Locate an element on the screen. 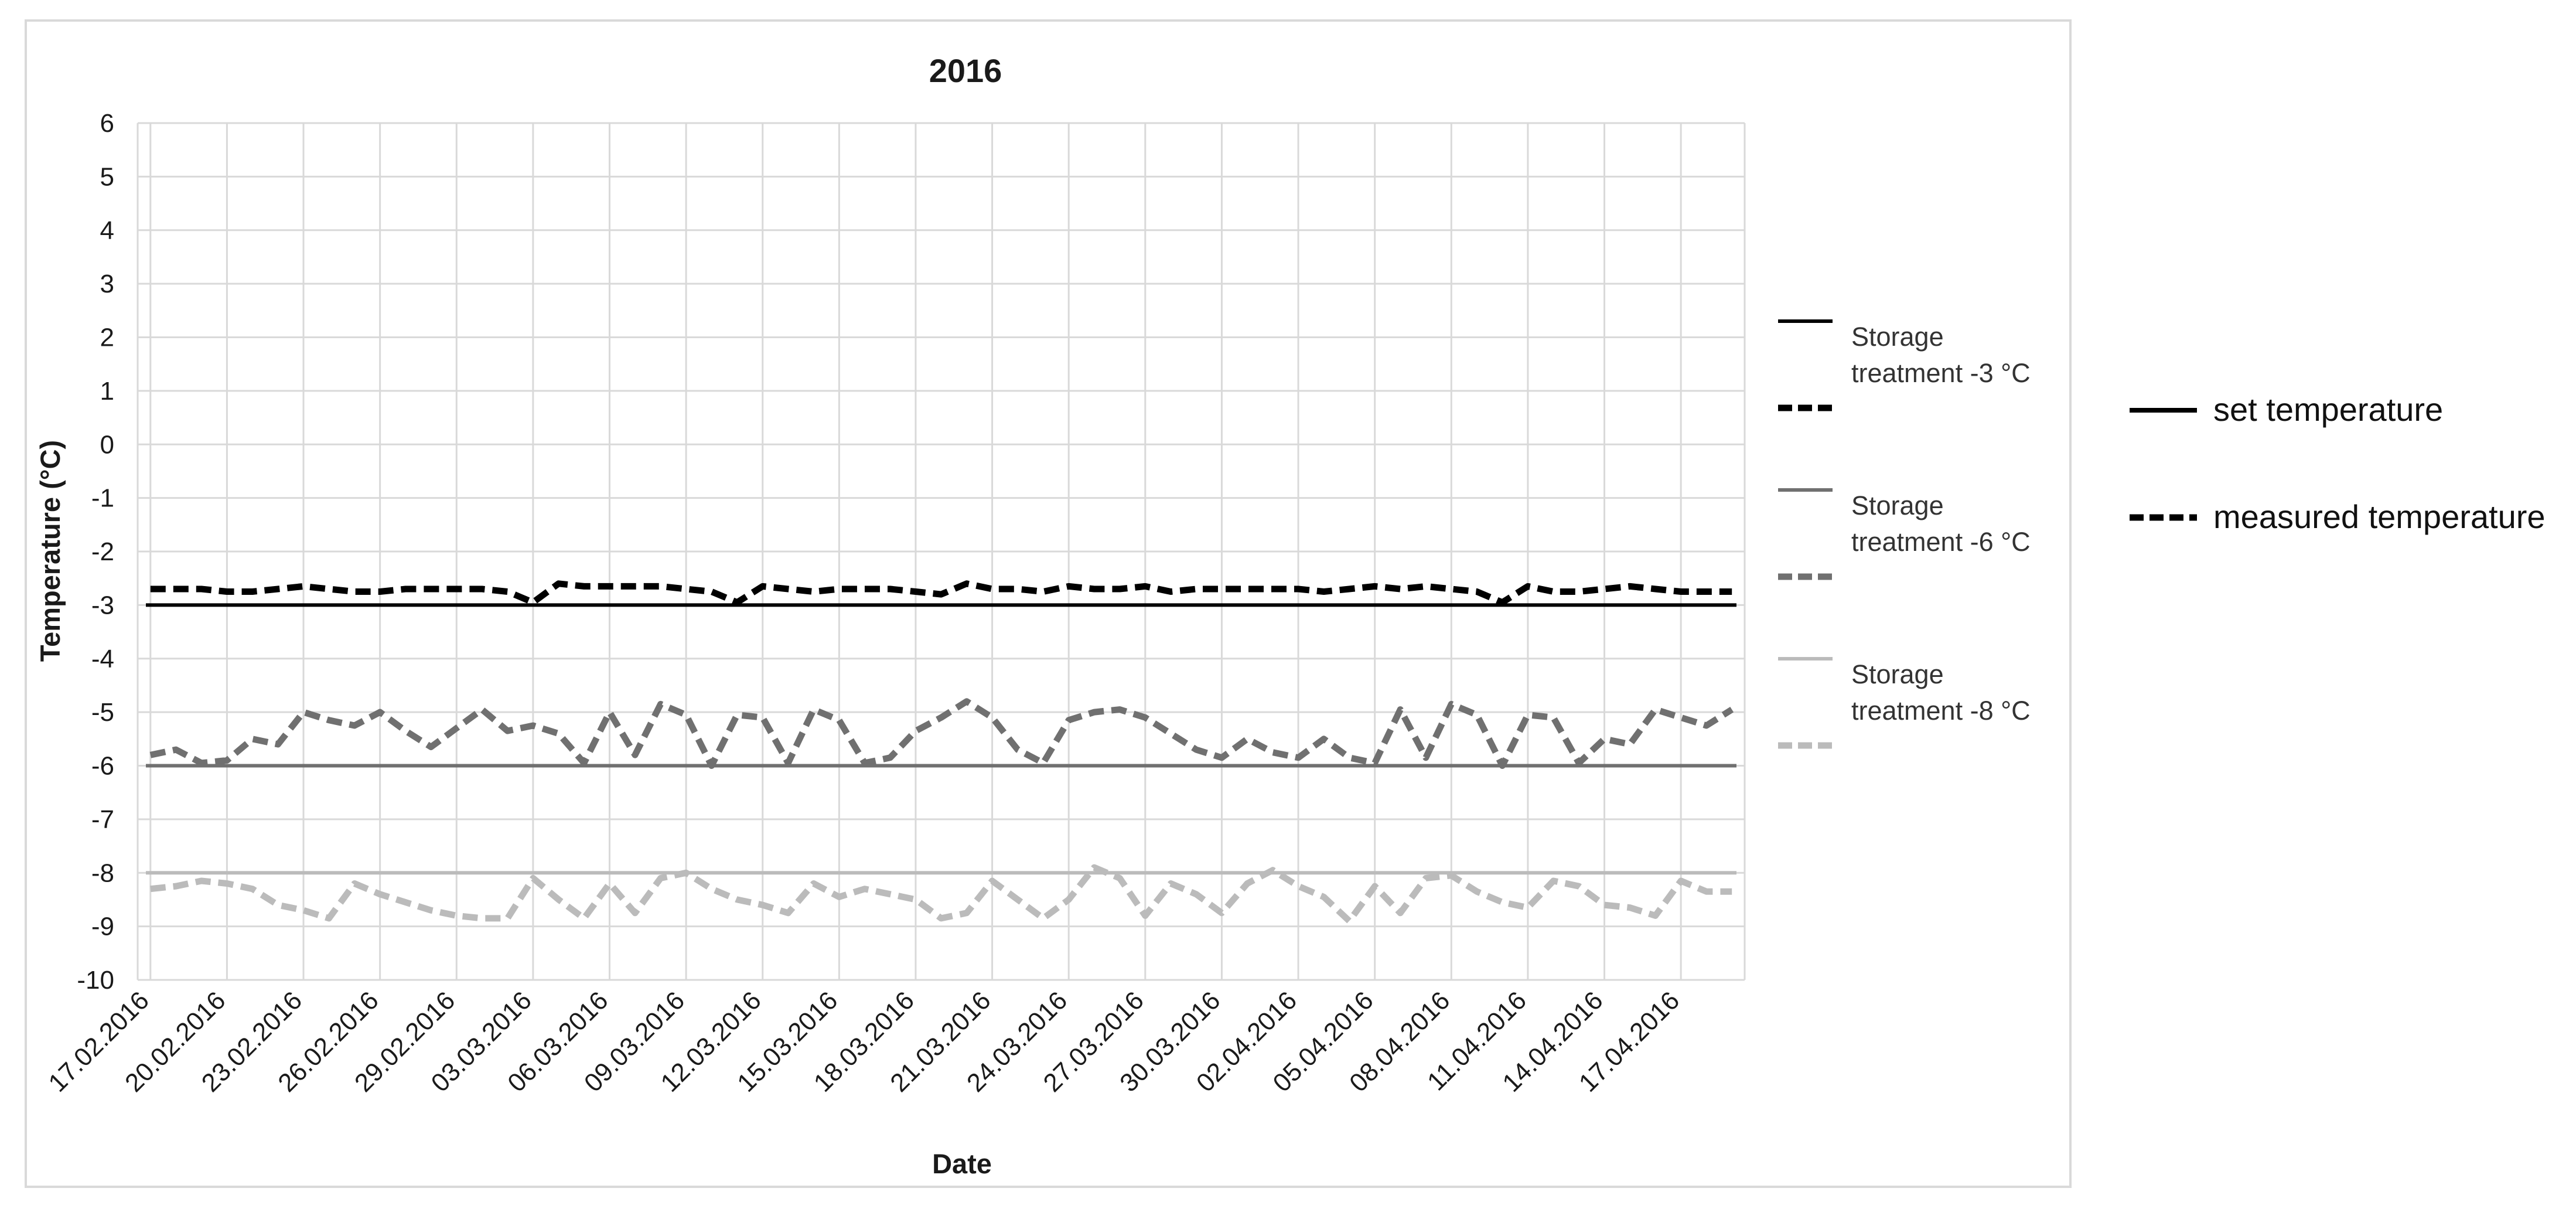 This screenshot has width=2576, height=1212. key-solid-label: set temperature is located at coordinates (2328, 409).